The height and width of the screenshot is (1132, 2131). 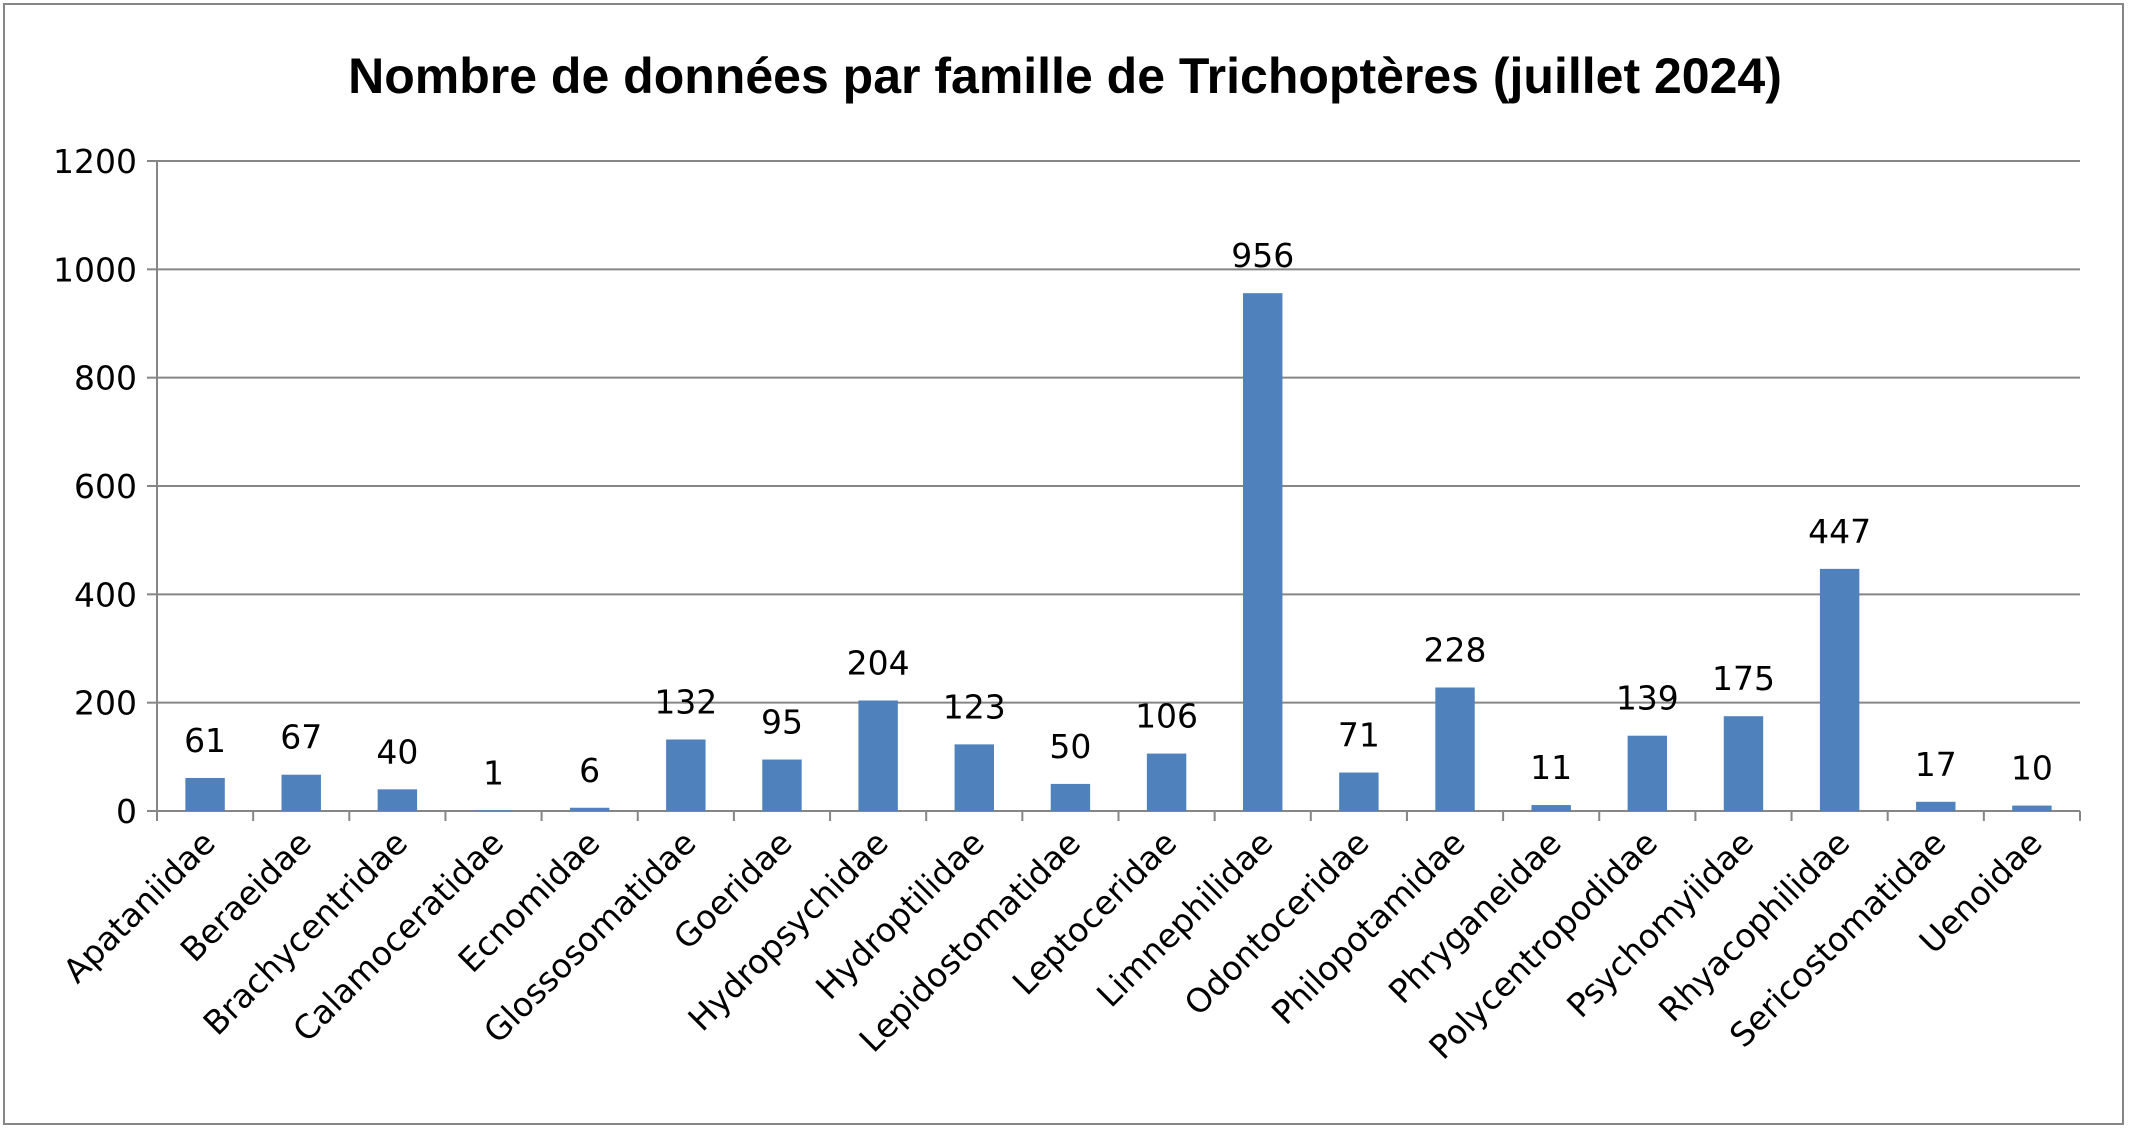 What do you see at coordinates (878, 755) in the screenshot?
I see `bar-hydropsychidae` at bounding box center [878, 755].